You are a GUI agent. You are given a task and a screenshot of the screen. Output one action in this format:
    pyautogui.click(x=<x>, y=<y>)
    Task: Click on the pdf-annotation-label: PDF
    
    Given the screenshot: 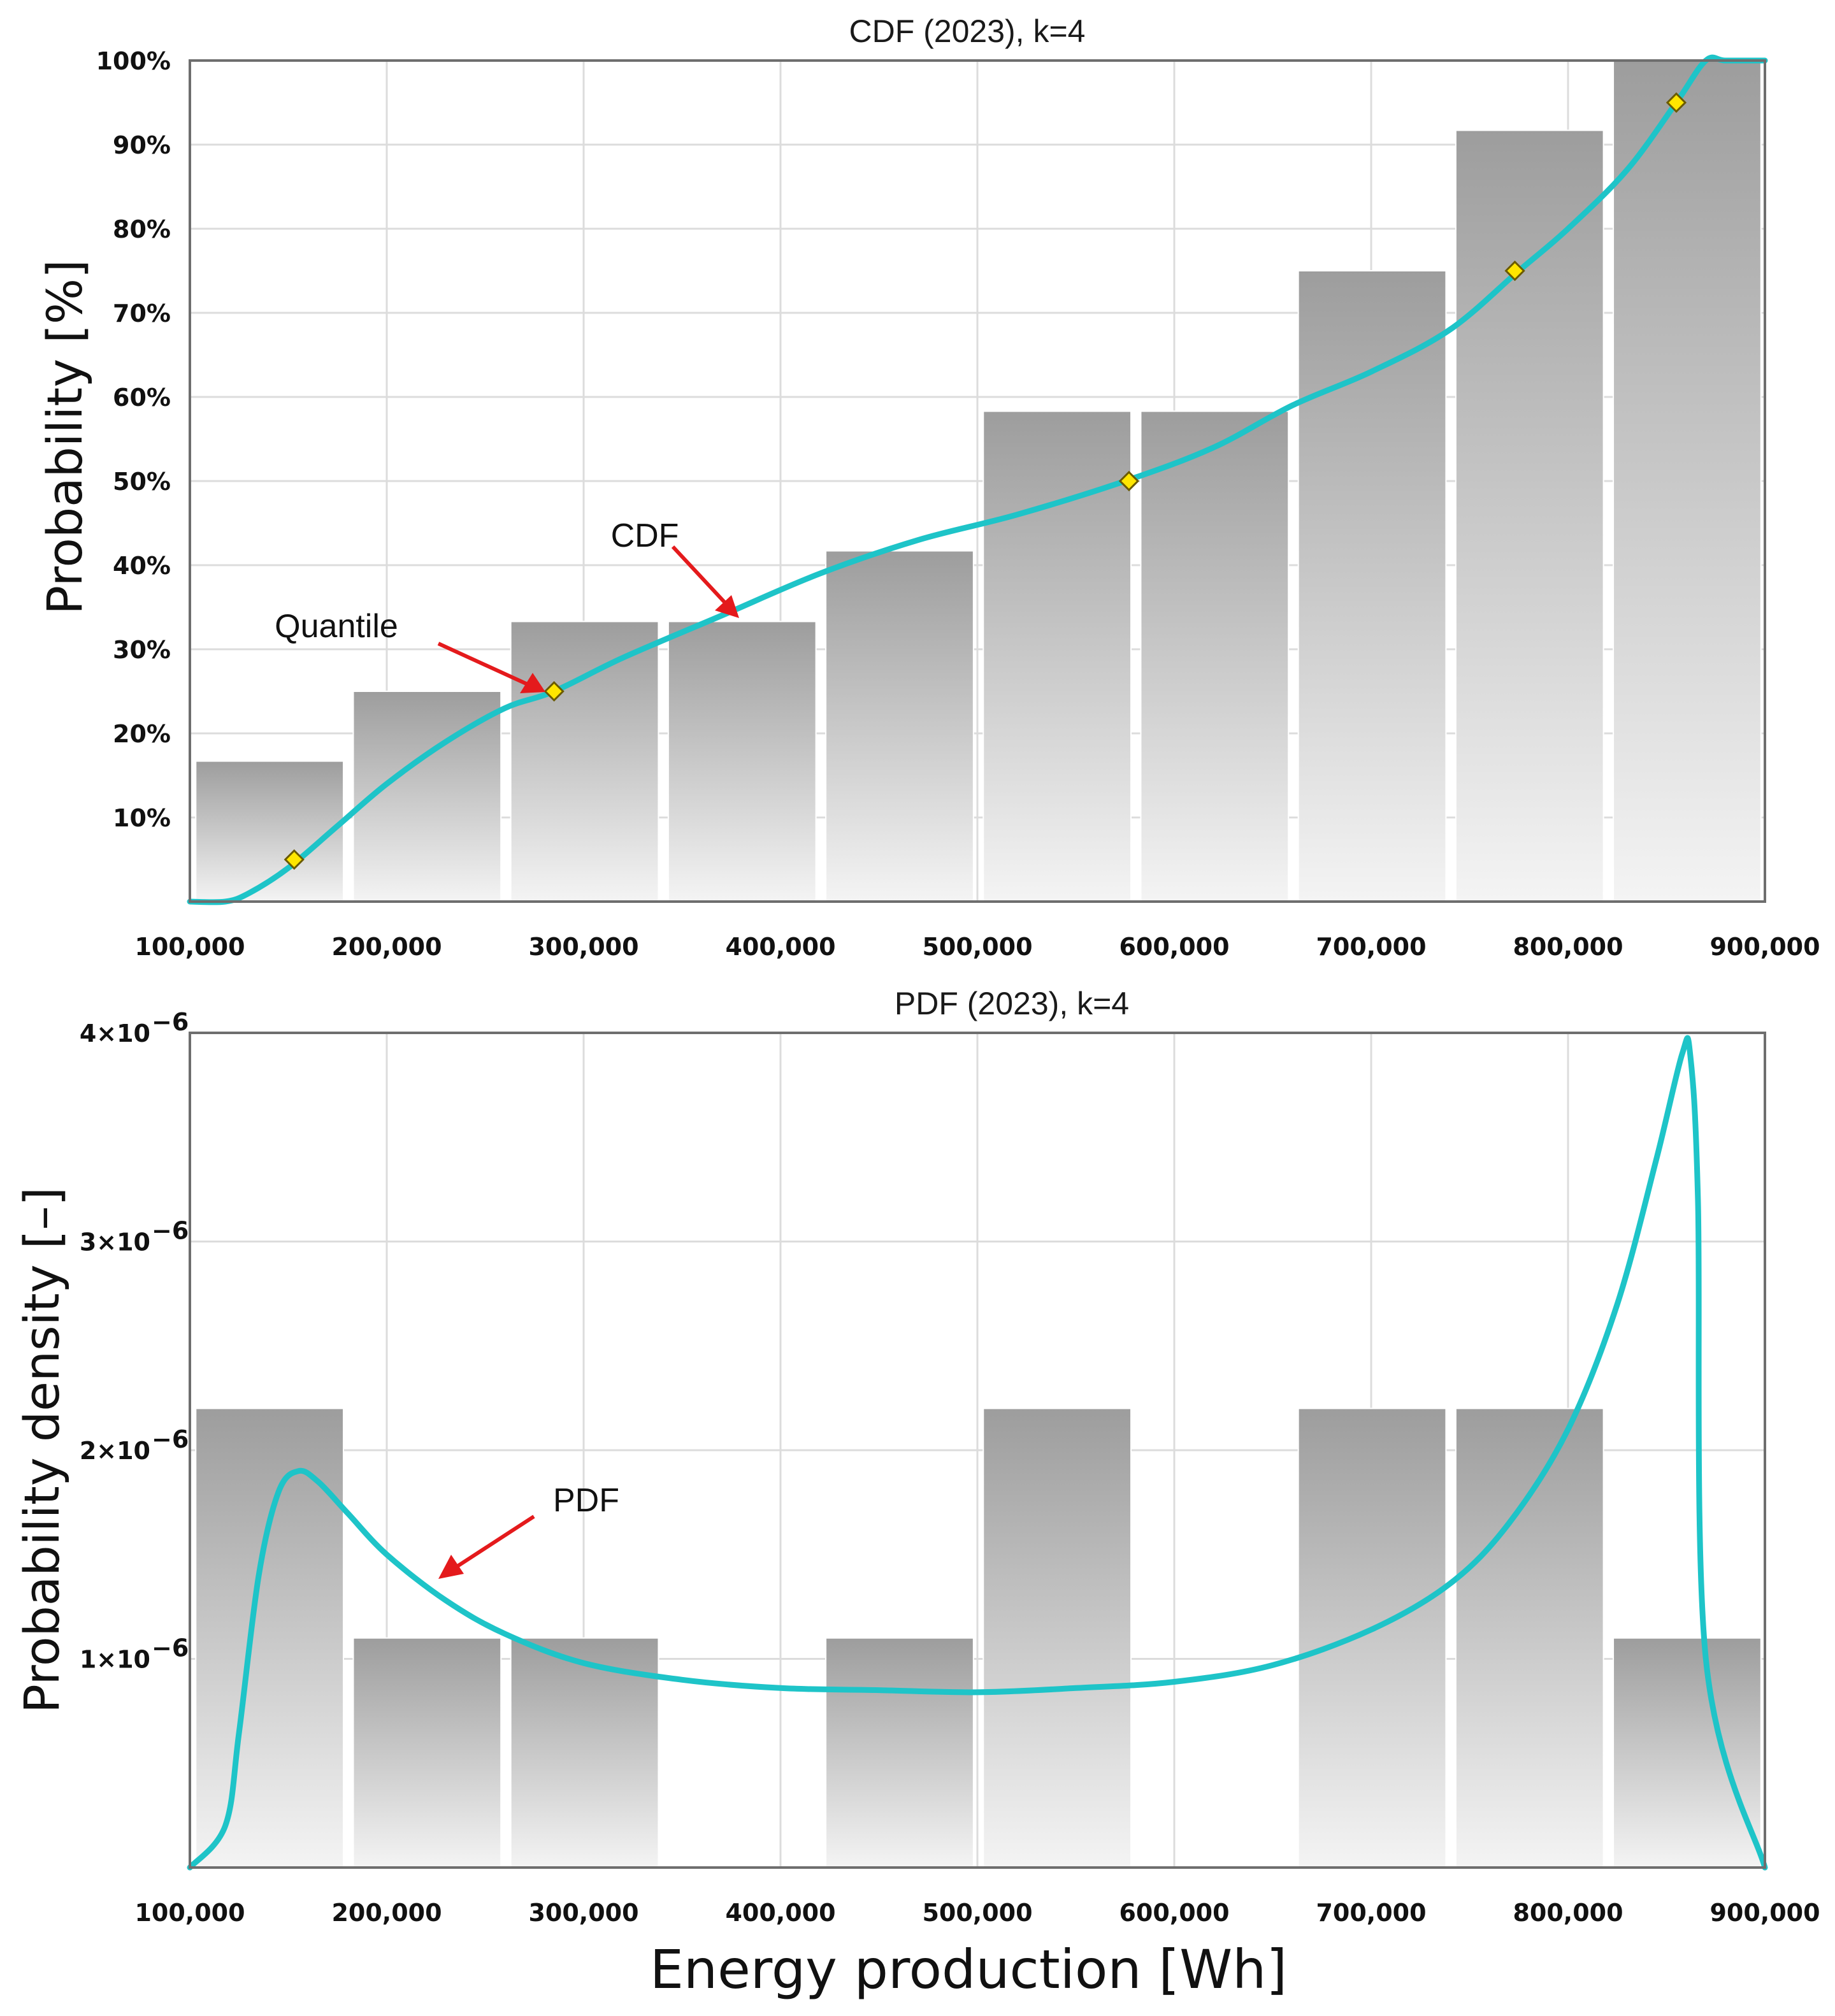 What is the action you would take?
    pyautogui.click(x=586, y=1500)
    